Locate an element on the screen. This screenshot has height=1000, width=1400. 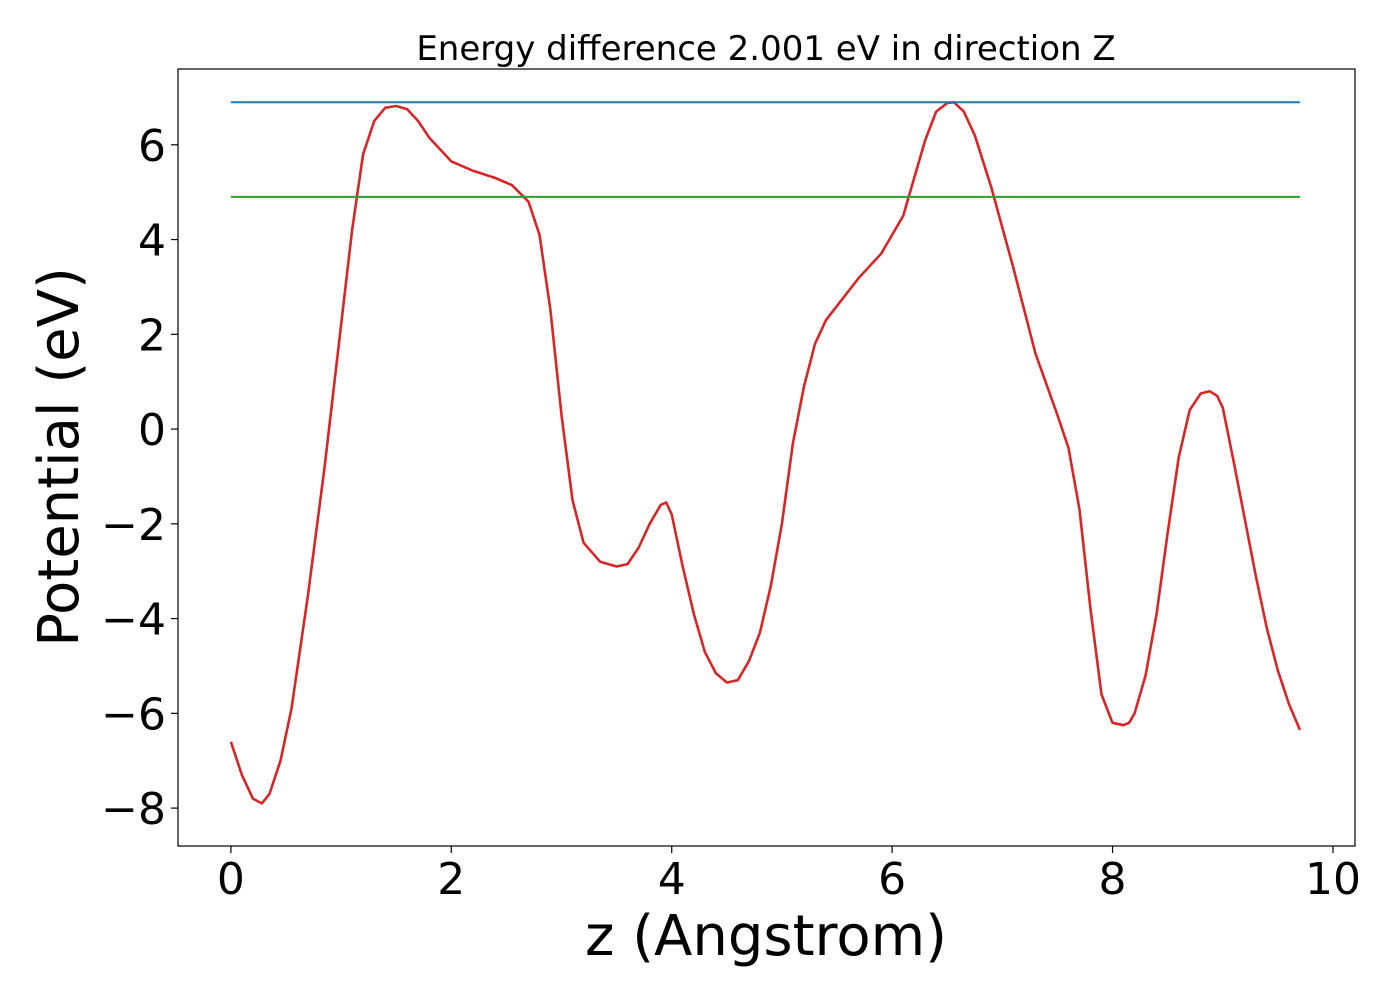
x-tick-label: 4 is located at coordinates (672, 879).